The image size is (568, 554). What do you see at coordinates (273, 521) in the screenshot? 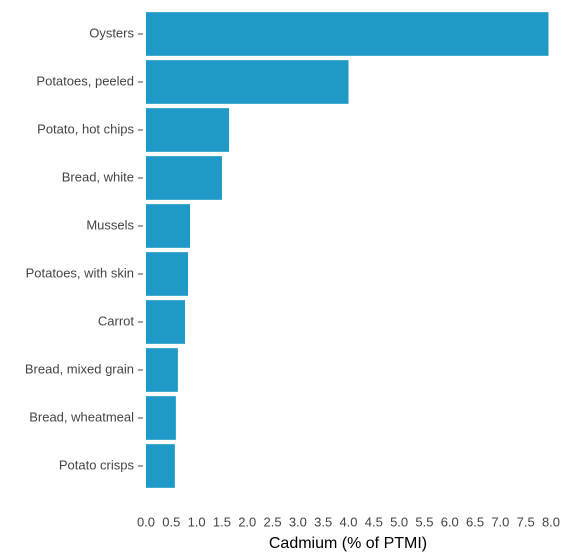
I see `x-tick-label: 2.5` at bounding box center [273, 521].